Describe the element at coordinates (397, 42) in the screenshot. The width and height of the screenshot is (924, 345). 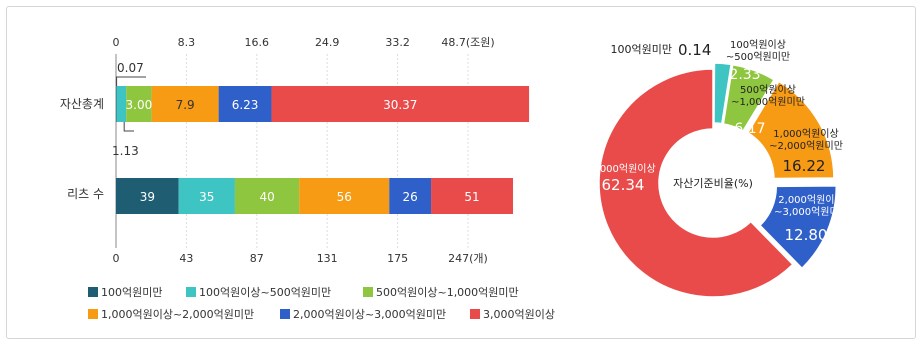
I see `top-tick-label: 33.2` at that location.